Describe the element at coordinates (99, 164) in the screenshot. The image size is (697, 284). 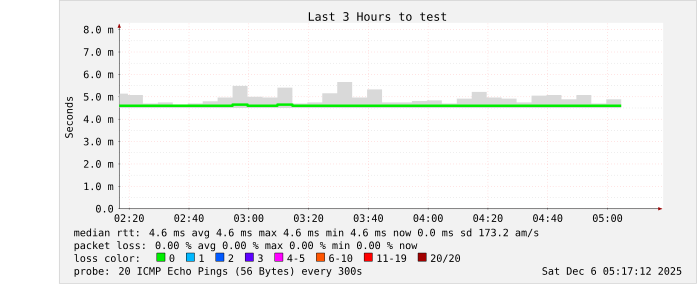
I see `y-tick-label: 2.0 m` at that location.